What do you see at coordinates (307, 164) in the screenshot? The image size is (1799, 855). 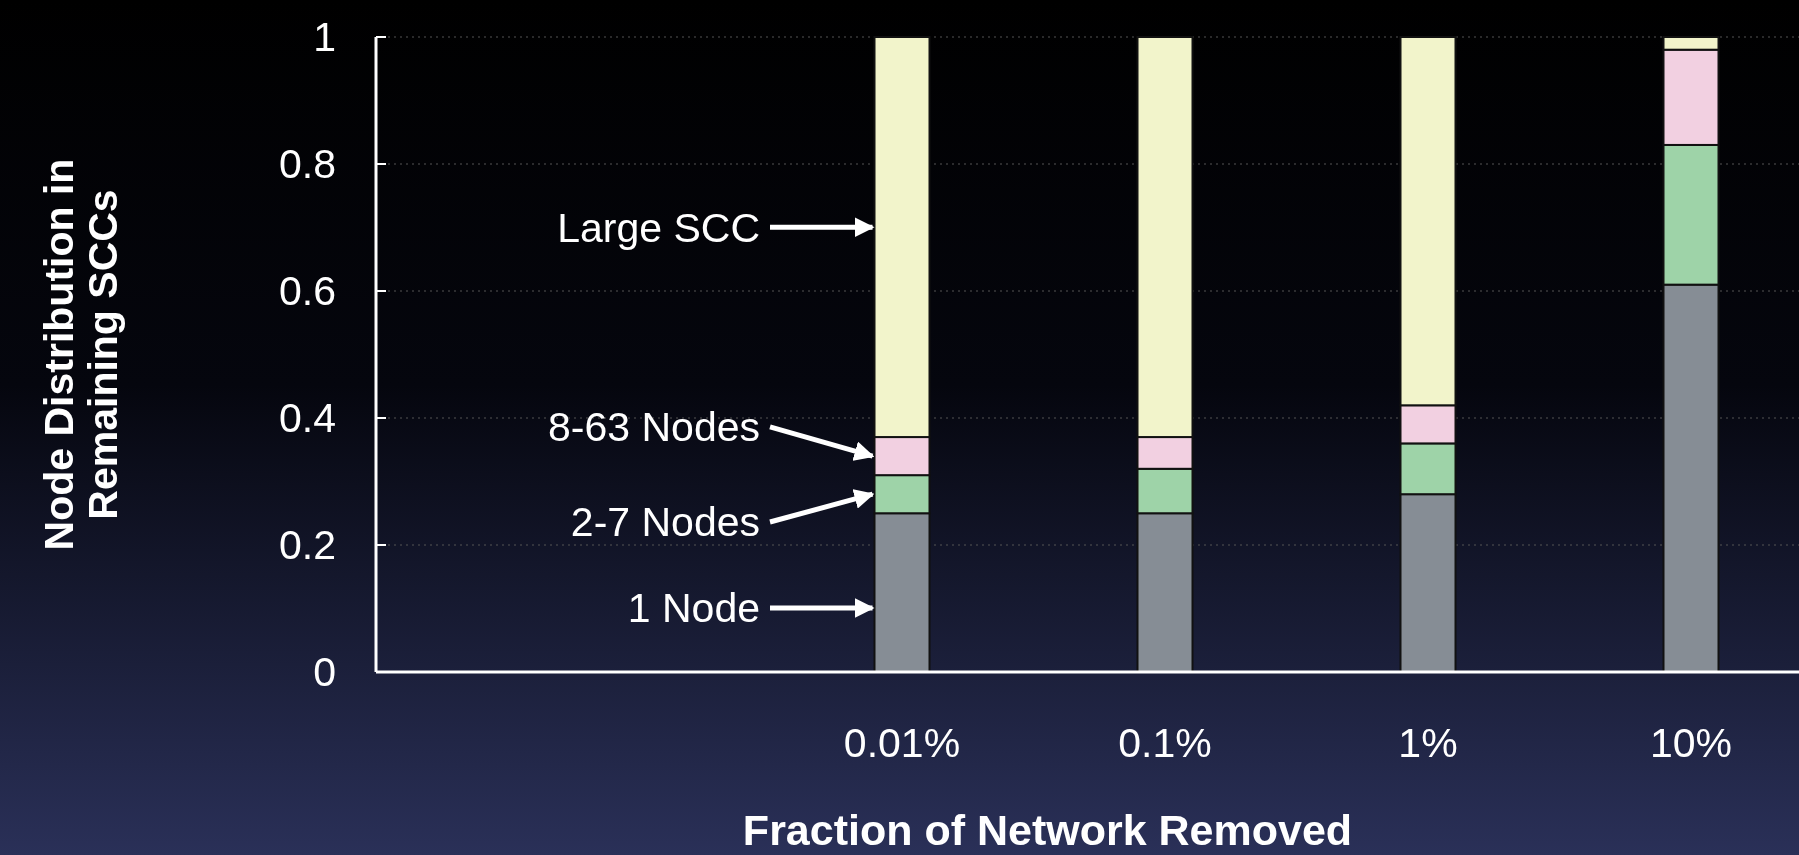 I see `y-tick-label: 0.8` at bounding box center [307, 164].